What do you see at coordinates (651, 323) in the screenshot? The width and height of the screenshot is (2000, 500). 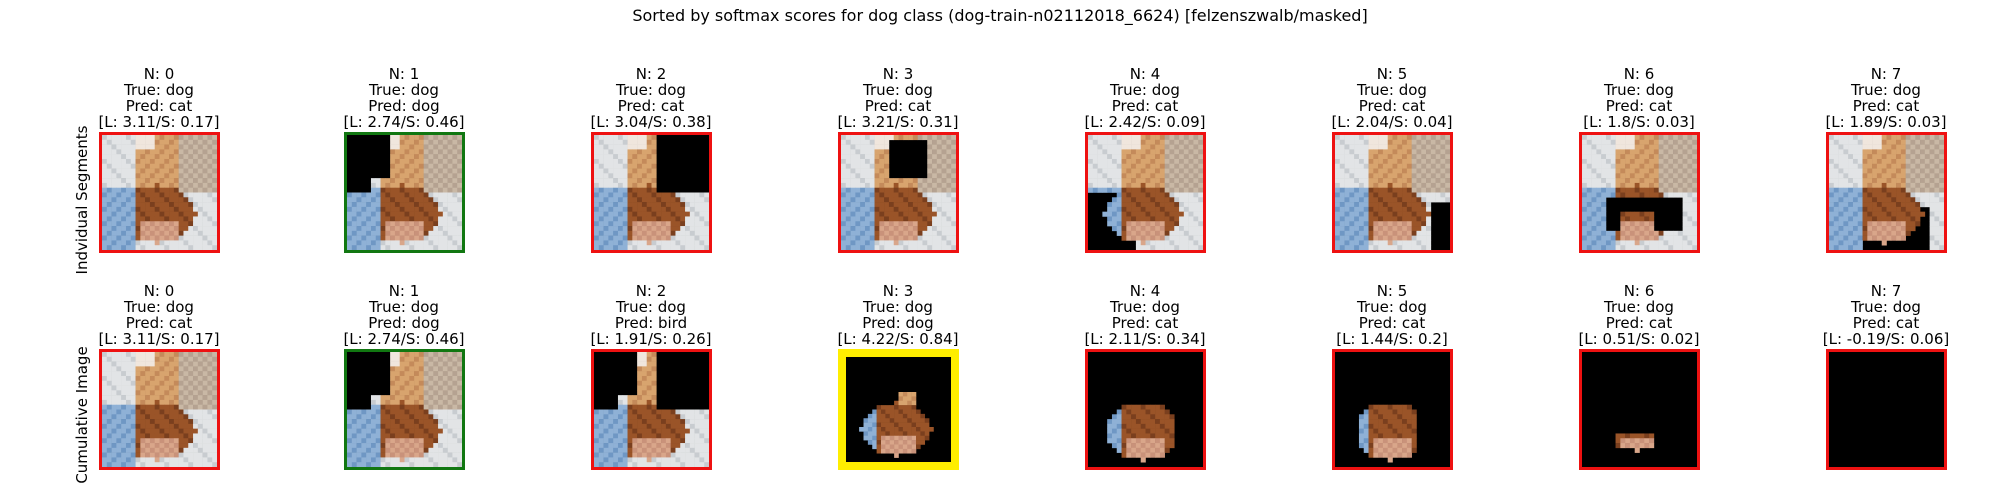 I see `predicted-label: Pred: bird` at bounding box center [651, 323].